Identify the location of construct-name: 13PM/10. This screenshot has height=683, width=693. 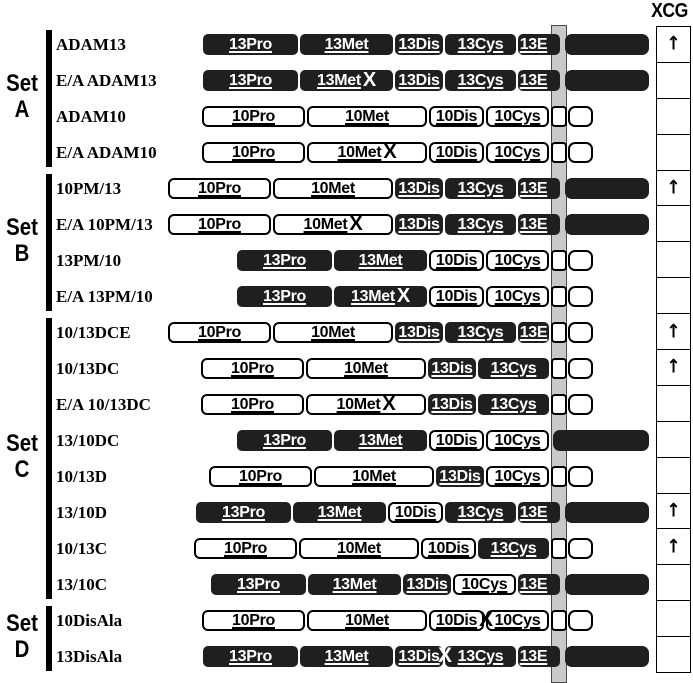
(89, 260).